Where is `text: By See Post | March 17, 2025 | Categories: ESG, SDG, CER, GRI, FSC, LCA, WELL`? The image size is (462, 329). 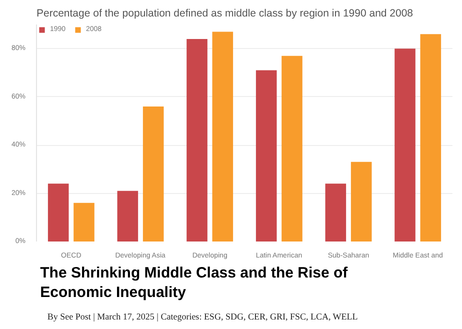 text: By See Post | March 17, 2025 | Categories: ESG, SDG, CER, GRI, FSC, LCA, WELL is located at coordinates (202, 317).